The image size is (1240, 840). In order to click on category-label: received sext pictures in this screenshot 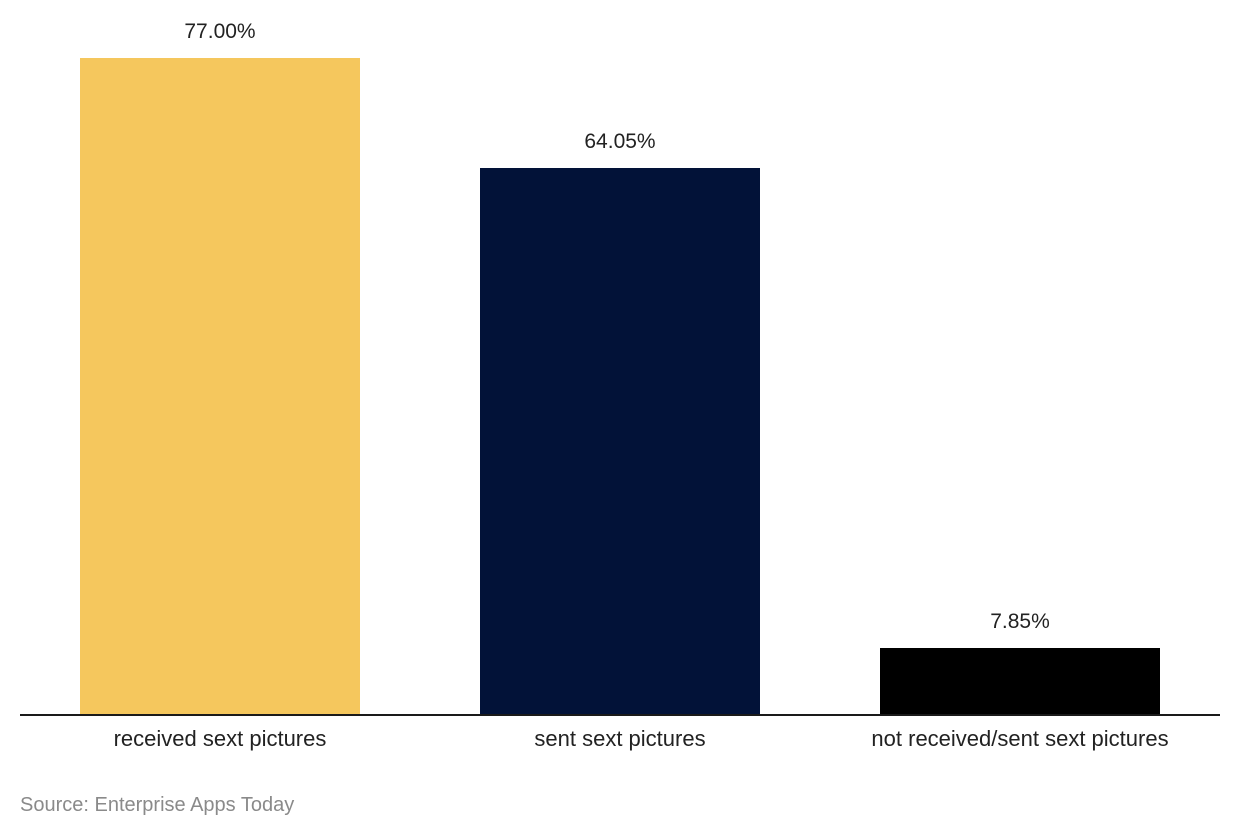, I will do `click(220, 738)`.